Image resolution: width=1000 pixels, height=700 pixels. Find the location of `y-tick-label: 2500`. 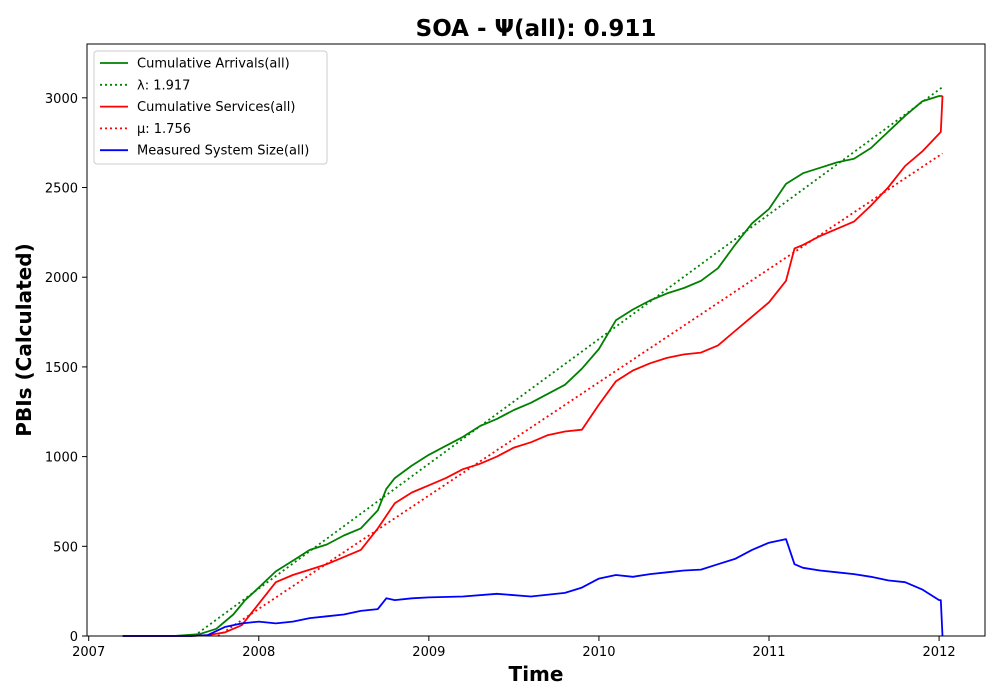

y-tick-label: 2500 is located at coordinates (61, 189).